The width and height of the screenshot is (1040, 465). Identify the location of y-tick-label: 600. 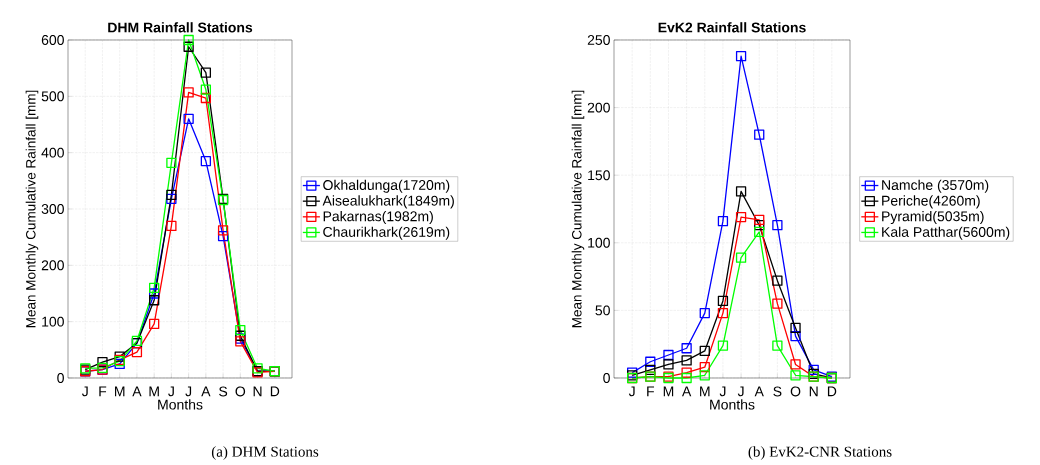
(52, 40).